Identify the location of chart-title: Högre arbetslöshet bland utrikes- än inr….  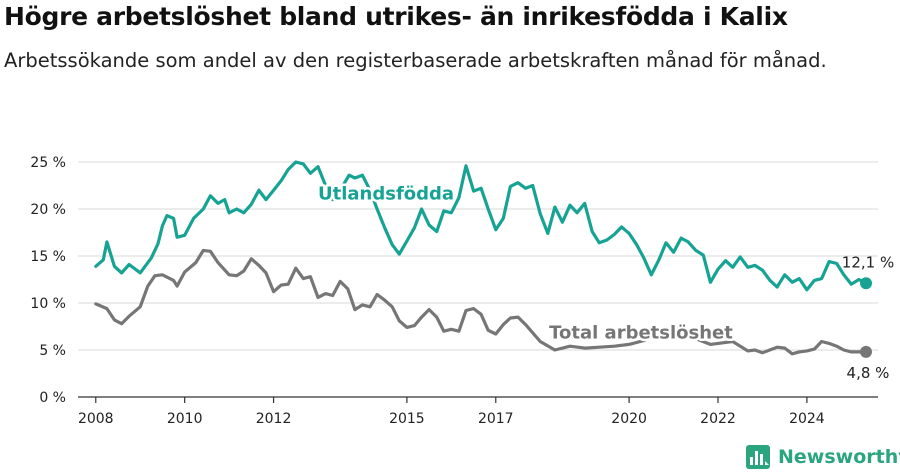
(396, 16).